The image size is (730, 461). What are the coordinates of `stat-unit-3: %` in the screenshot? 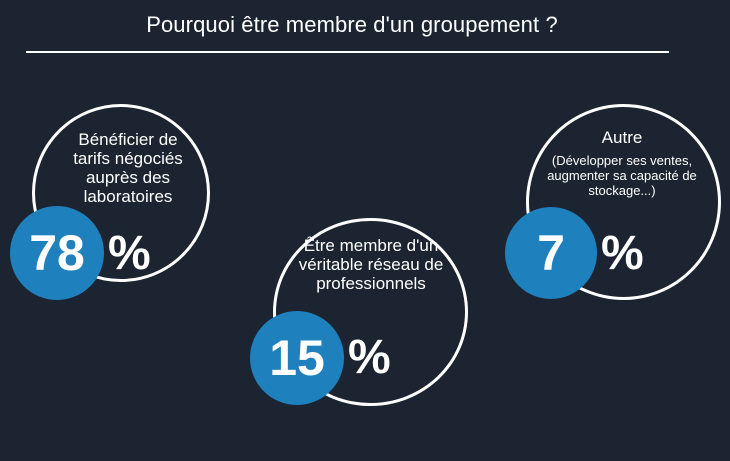 It's located at (622, 253).